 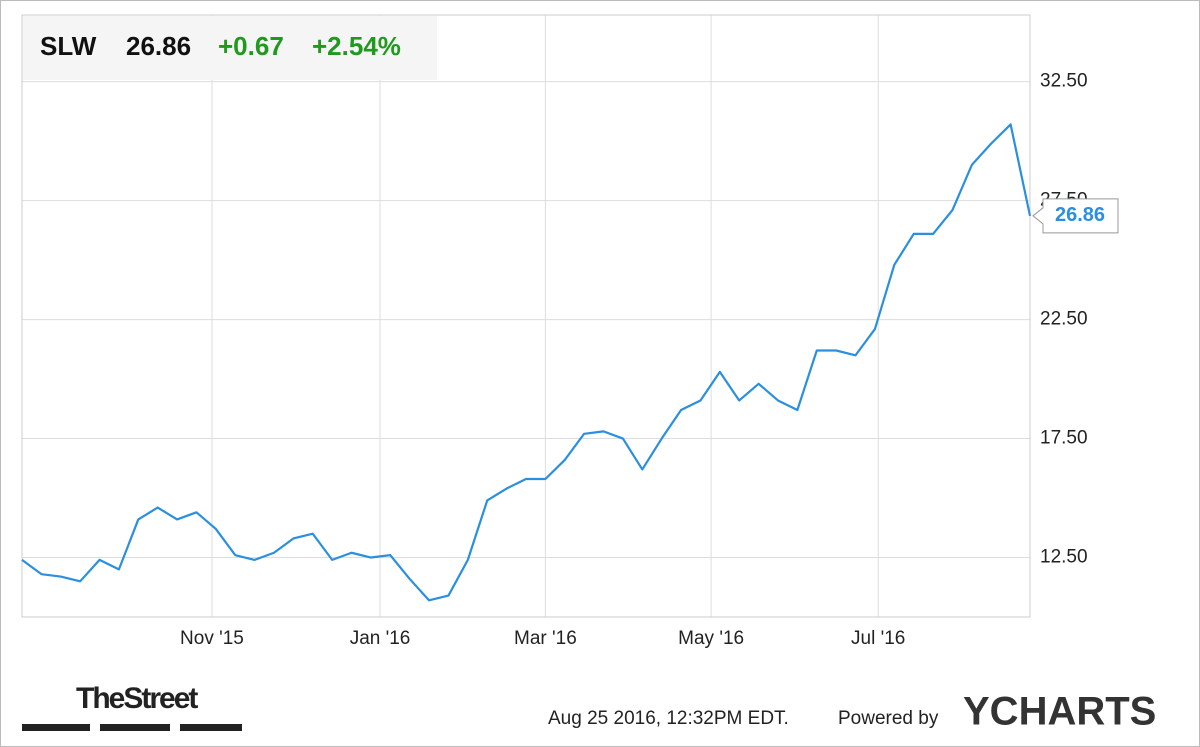 I want to click on y-tick-label: 17.50, so click(x=1064, y=438).